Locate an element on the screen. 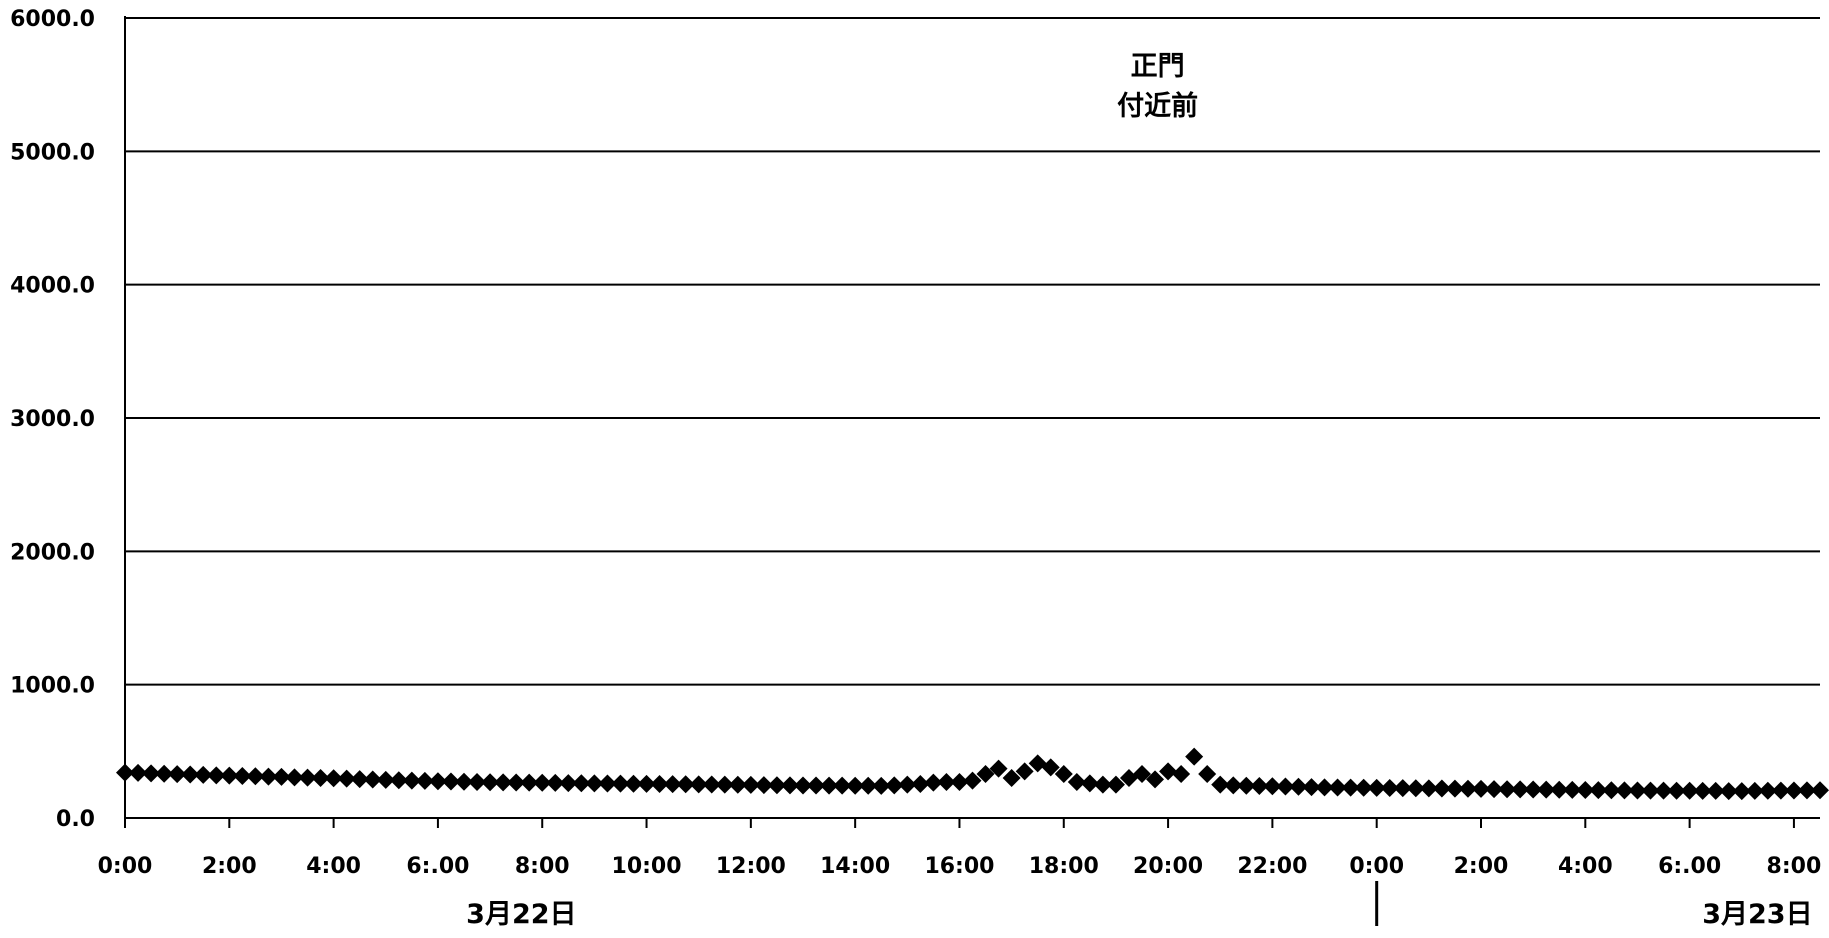 The image size is (1829, 938). x-tick-marks is located at coordinates (959, 823).